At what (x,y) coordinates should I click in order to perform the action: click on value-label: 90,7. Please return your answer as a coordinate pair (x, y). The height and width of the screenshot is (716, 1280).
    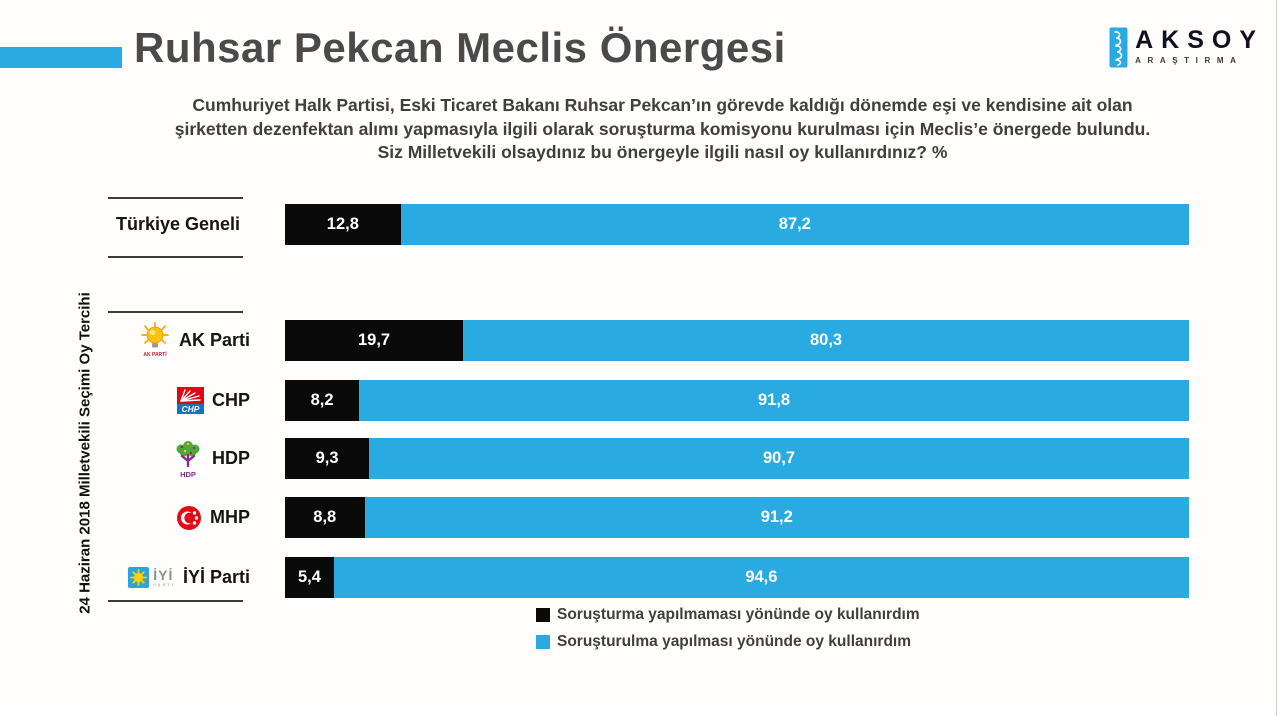
    Looking at the image, I should click on (779, 458).